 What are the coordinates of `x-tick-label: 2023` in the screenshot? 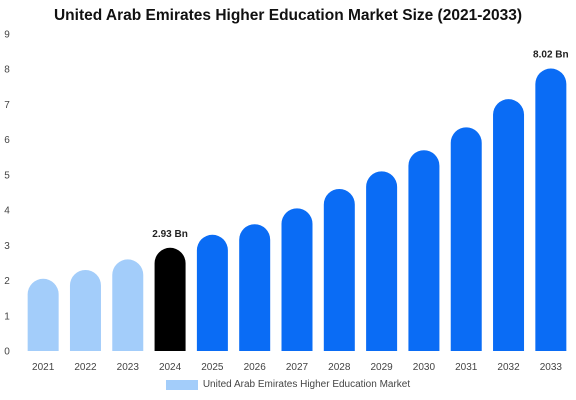 It's located at (128, 367).